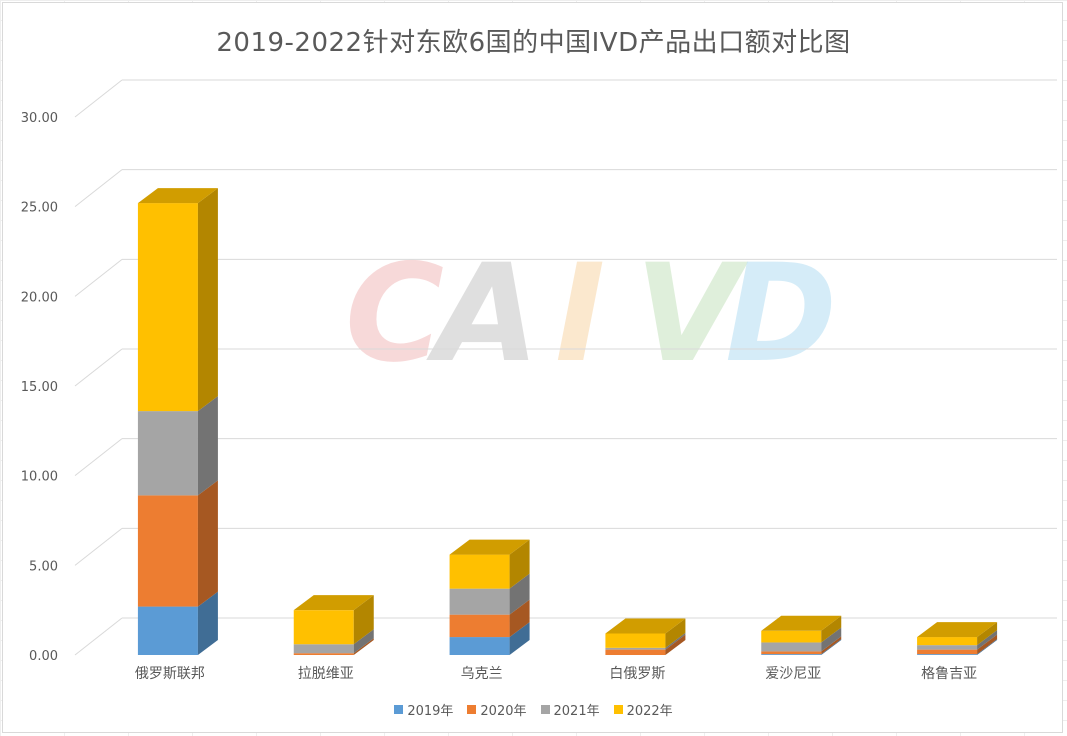 Image resolution: width=1067 pixels, height=736 pixels. I want to click on legend-item: 2021年, so click(570, 709).